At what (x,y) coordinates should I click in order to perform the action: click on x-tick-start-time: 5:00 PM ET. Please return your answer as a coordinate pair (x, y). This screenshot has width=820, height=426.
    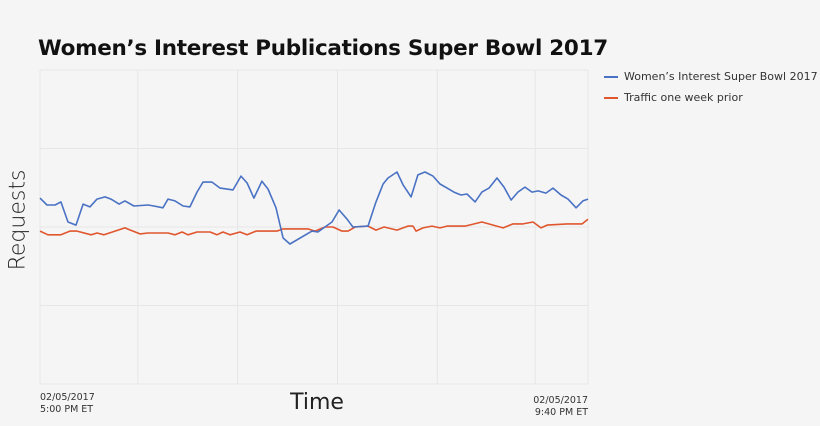
    Looking at the image, I should click on (67, 409).